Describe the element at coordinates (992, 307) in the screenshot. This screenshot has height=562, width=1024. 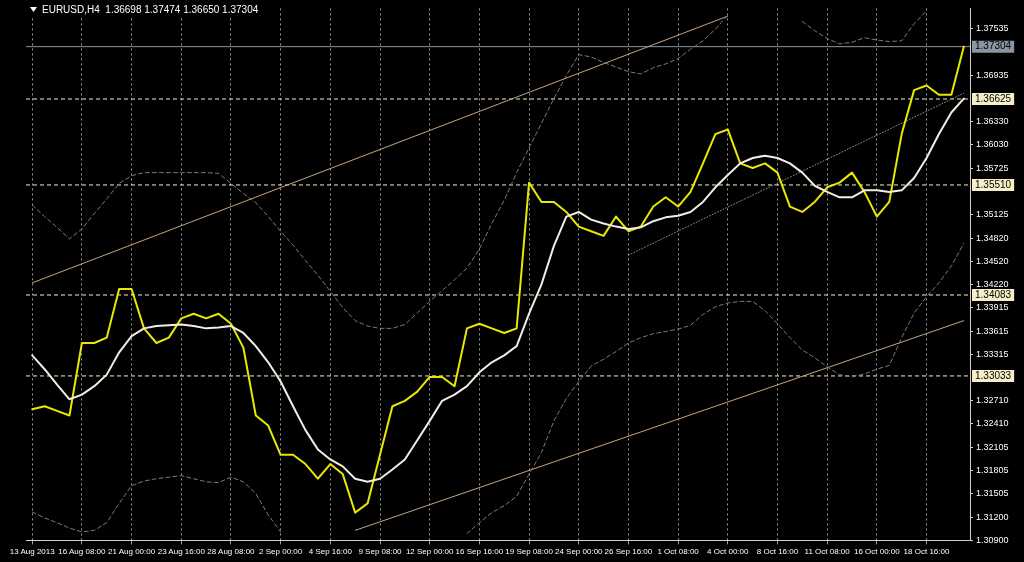
I see `y-tick-label: 1.33915` at that location.